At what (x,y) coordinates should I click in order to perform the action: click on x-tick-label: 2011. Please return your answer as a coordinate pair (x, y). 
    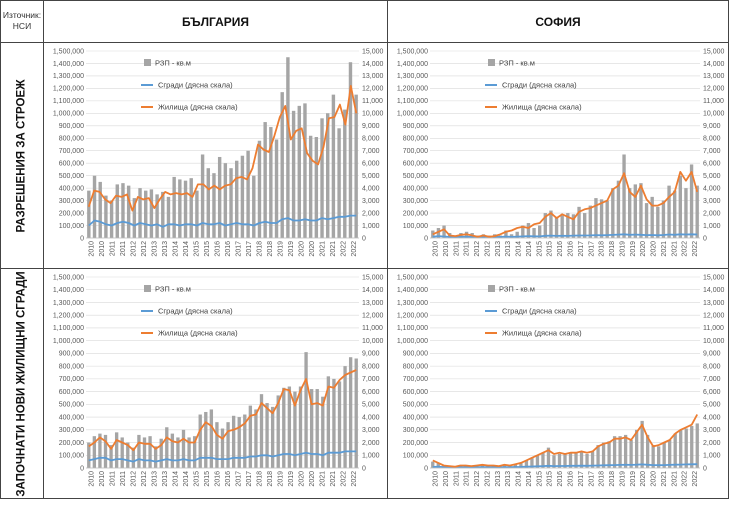
    Looking at the image, I should click on (456, 478).